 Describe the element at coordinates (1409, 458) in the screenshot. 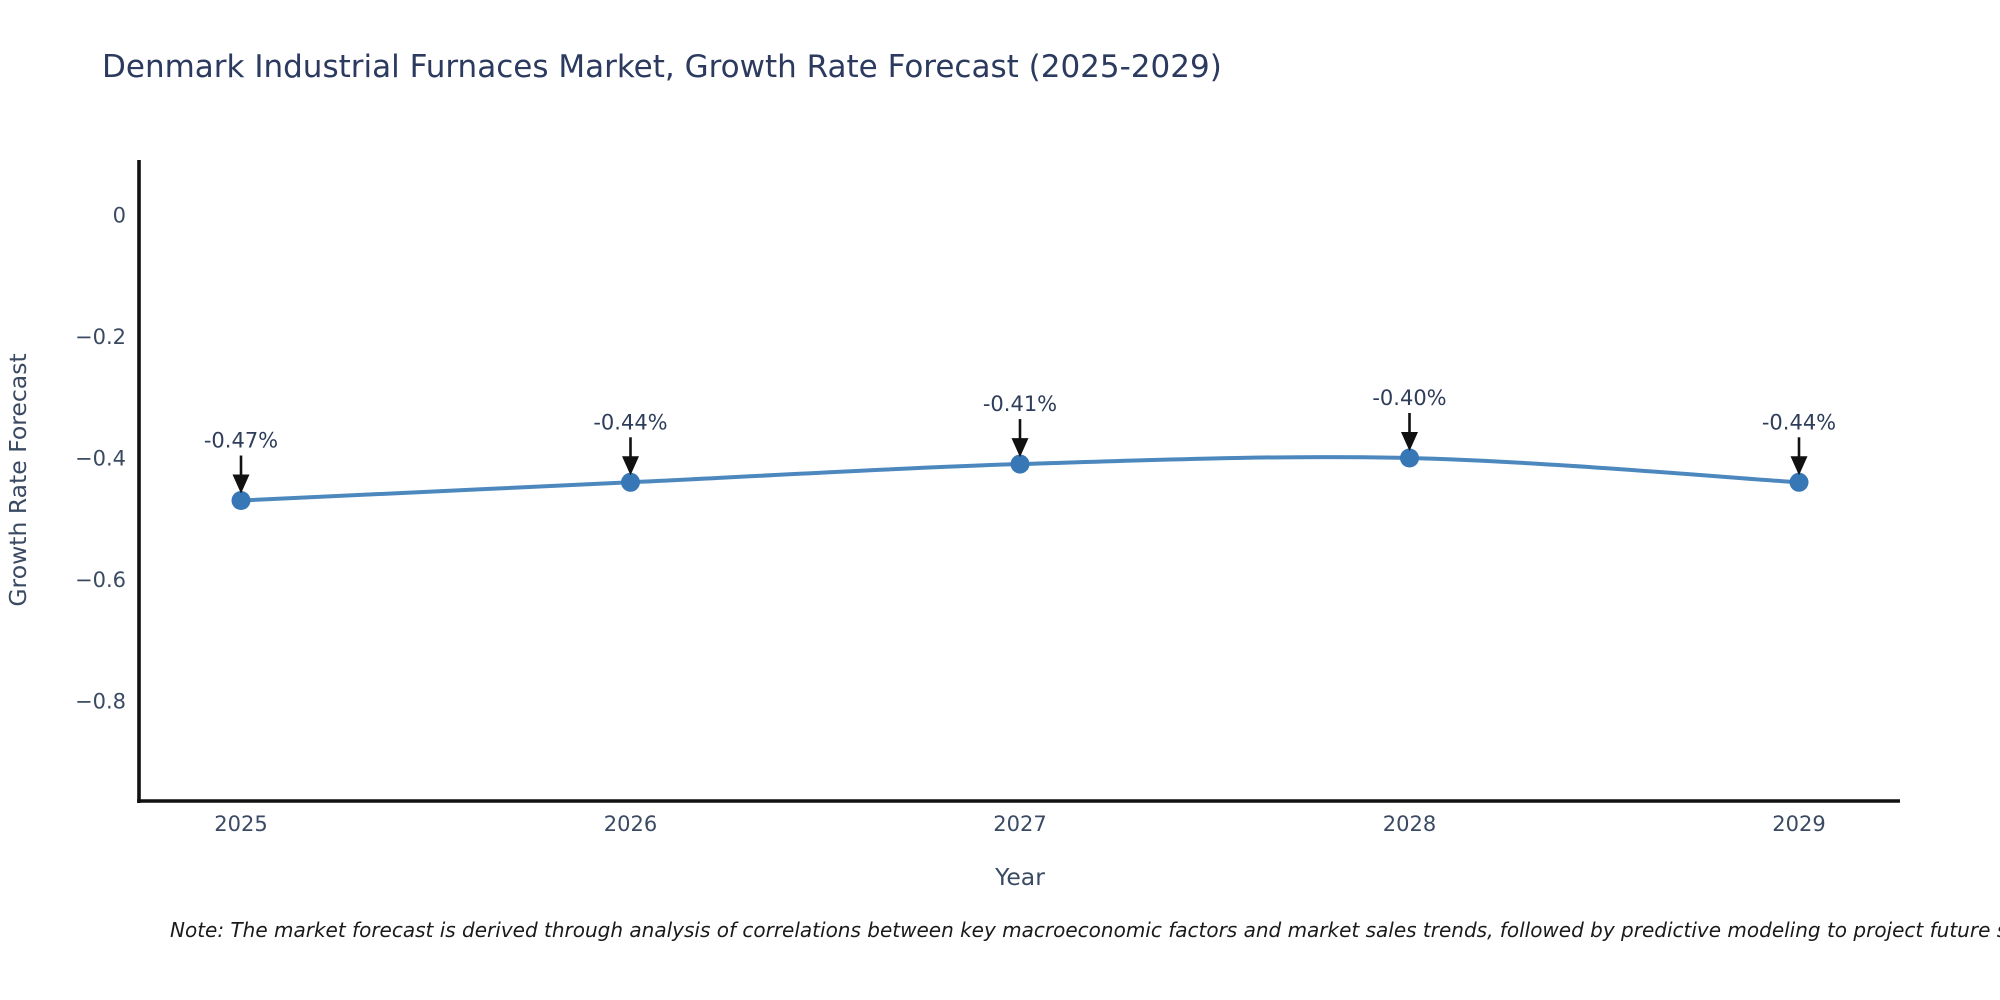

I see `data-point-2028` at that location.